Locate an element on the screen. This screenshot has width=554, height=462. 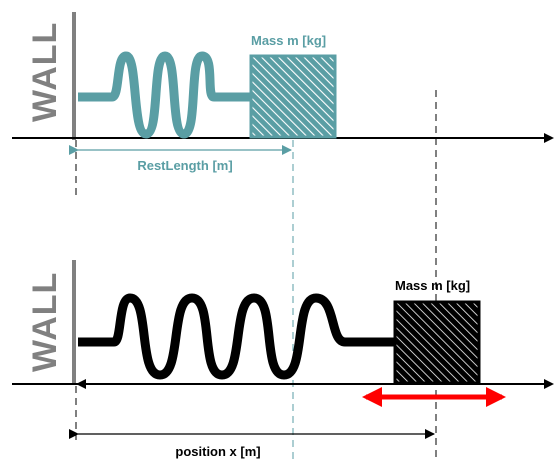
top-mass-block is located at coordinates (293, 96).